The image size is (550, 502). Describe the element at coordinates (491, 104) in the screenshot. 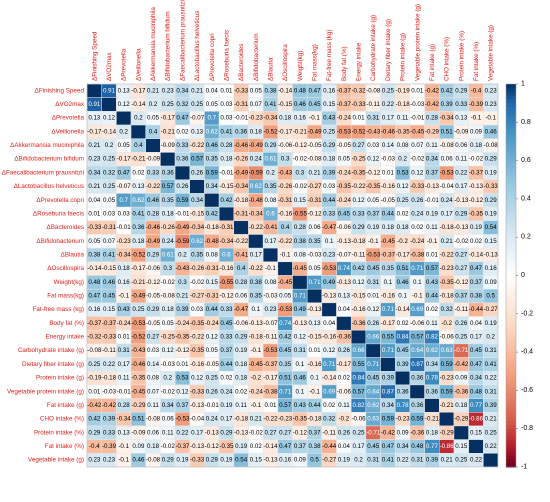

I see `cell-value-label: 0.23` at that location.